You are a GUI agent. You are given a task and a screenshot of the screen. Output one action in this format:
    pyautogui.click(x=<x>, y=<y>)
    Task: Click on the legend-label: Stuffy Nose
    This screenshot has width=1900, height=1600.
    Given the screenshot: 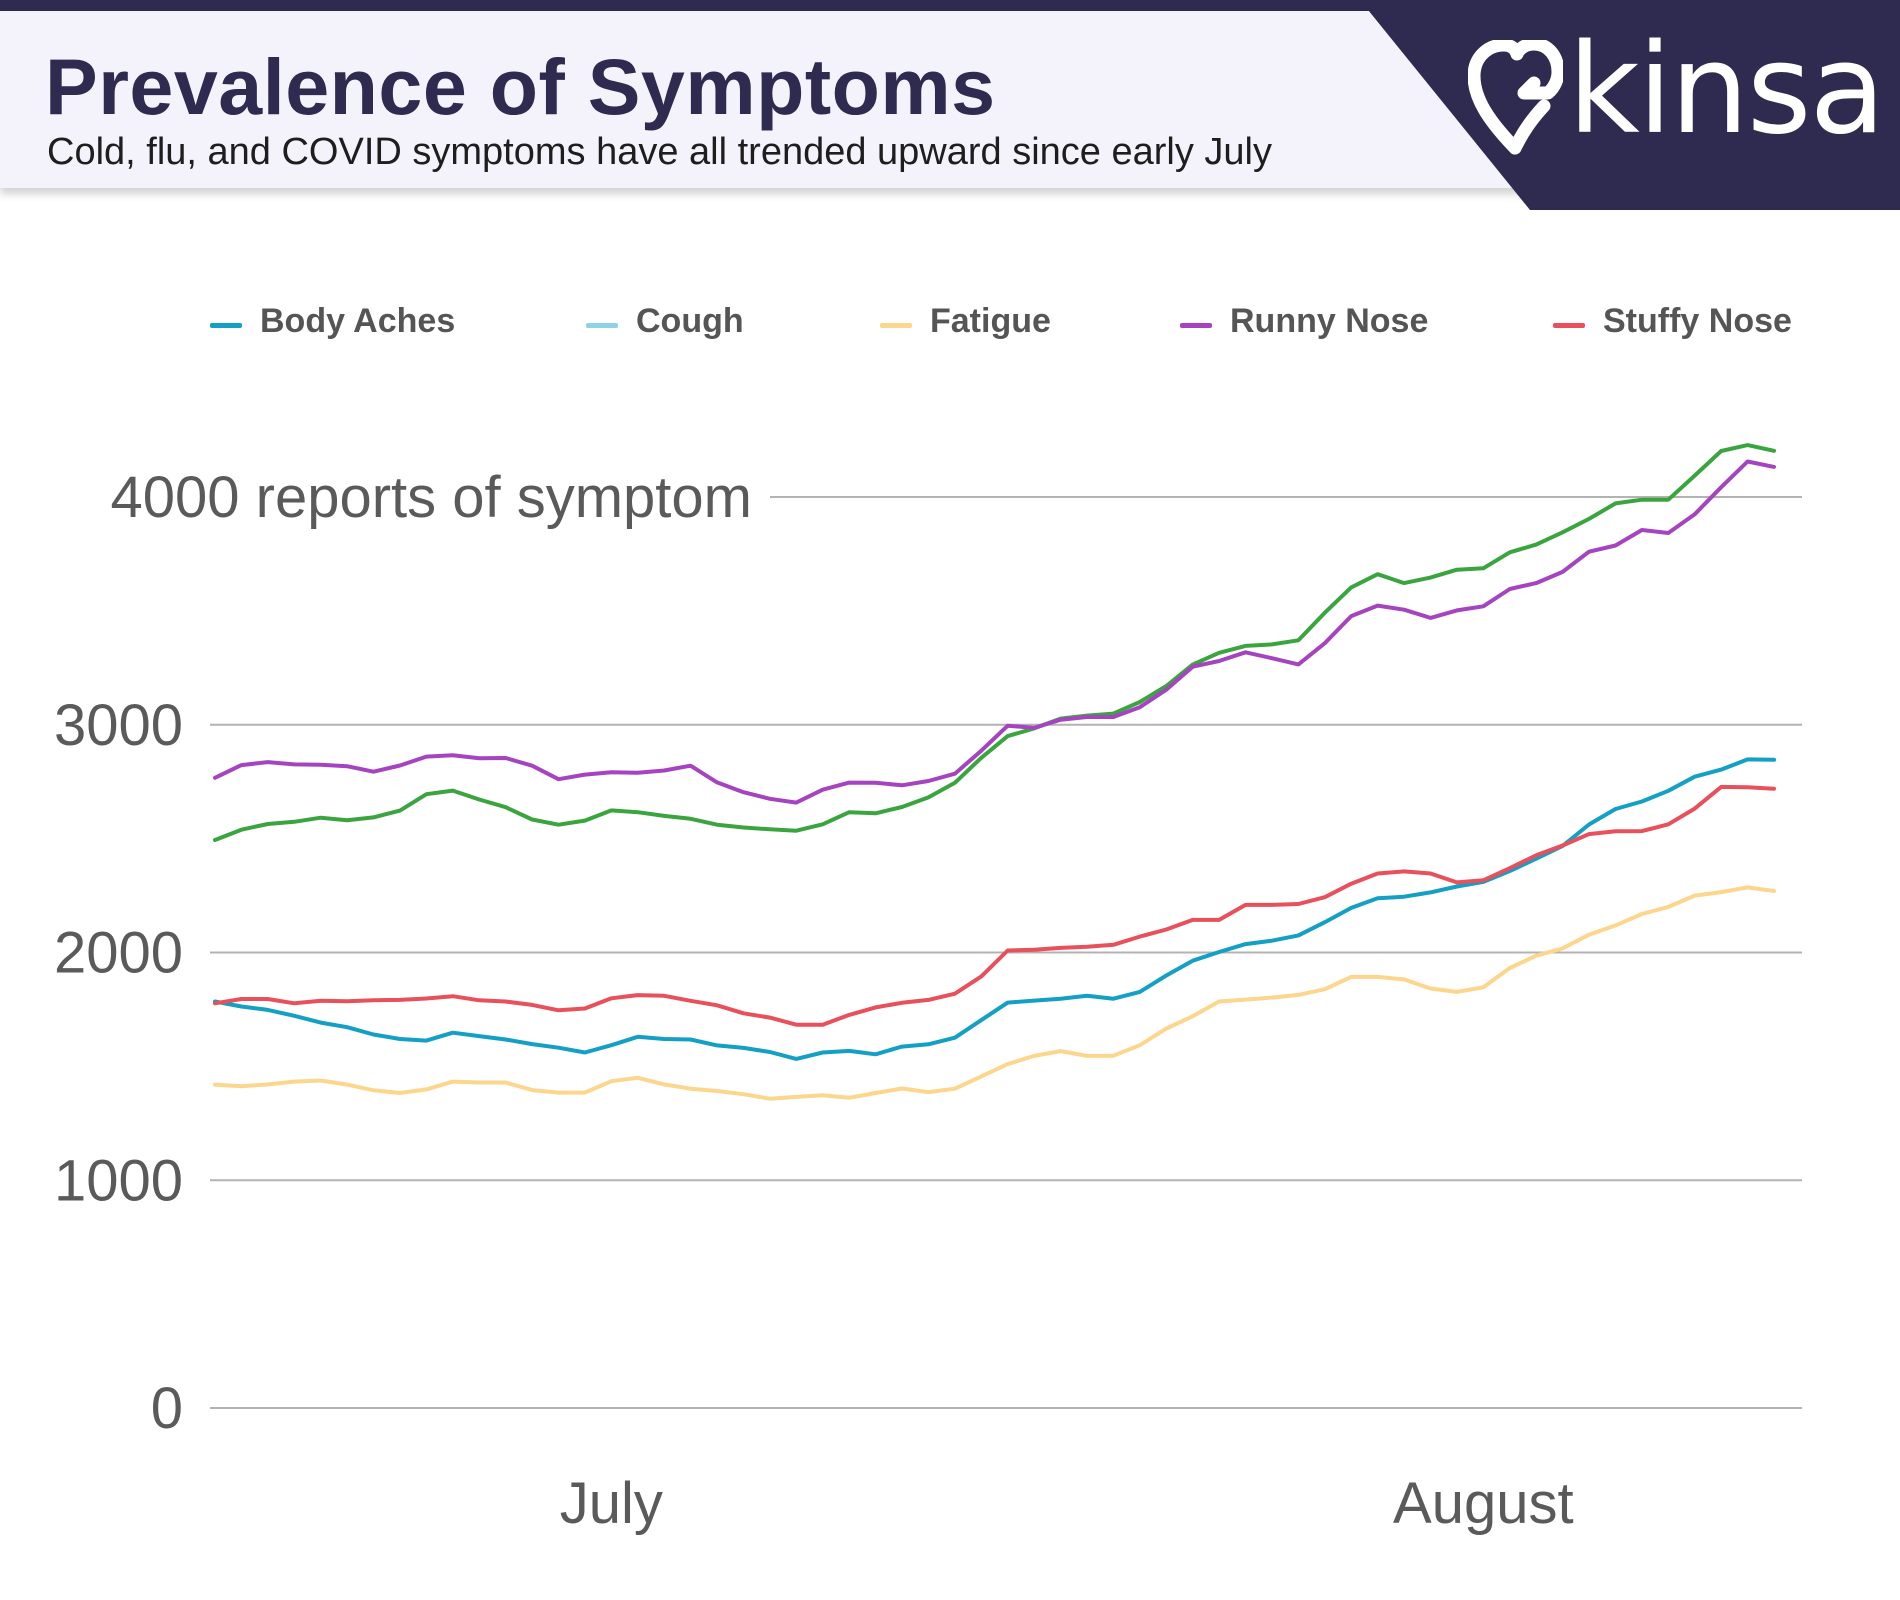 What is the action you would take?
    pyautogui.click(x=1697, y=321)
    